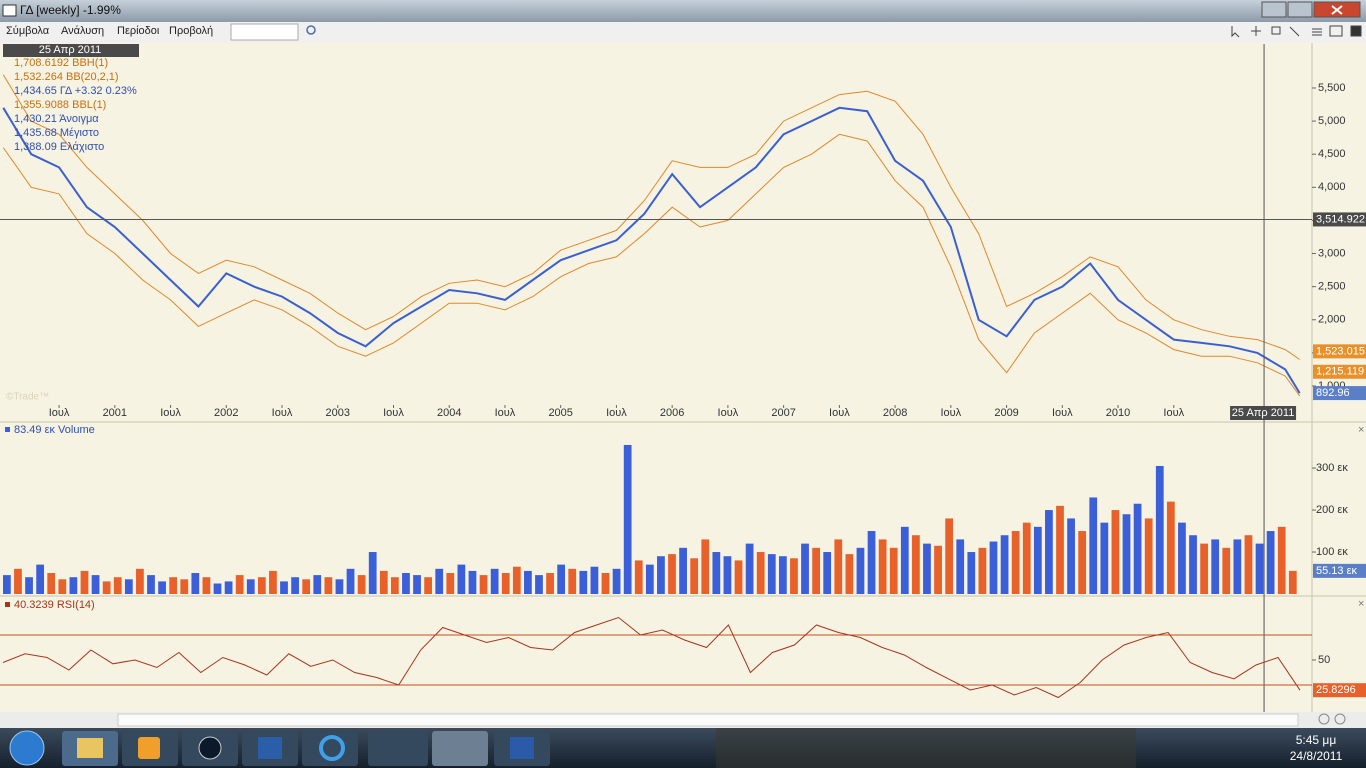  What do you see at coordinates (560, 413) in the screenshot?
I see `x-tick-label: 2005` at bounding box center [560, 413].